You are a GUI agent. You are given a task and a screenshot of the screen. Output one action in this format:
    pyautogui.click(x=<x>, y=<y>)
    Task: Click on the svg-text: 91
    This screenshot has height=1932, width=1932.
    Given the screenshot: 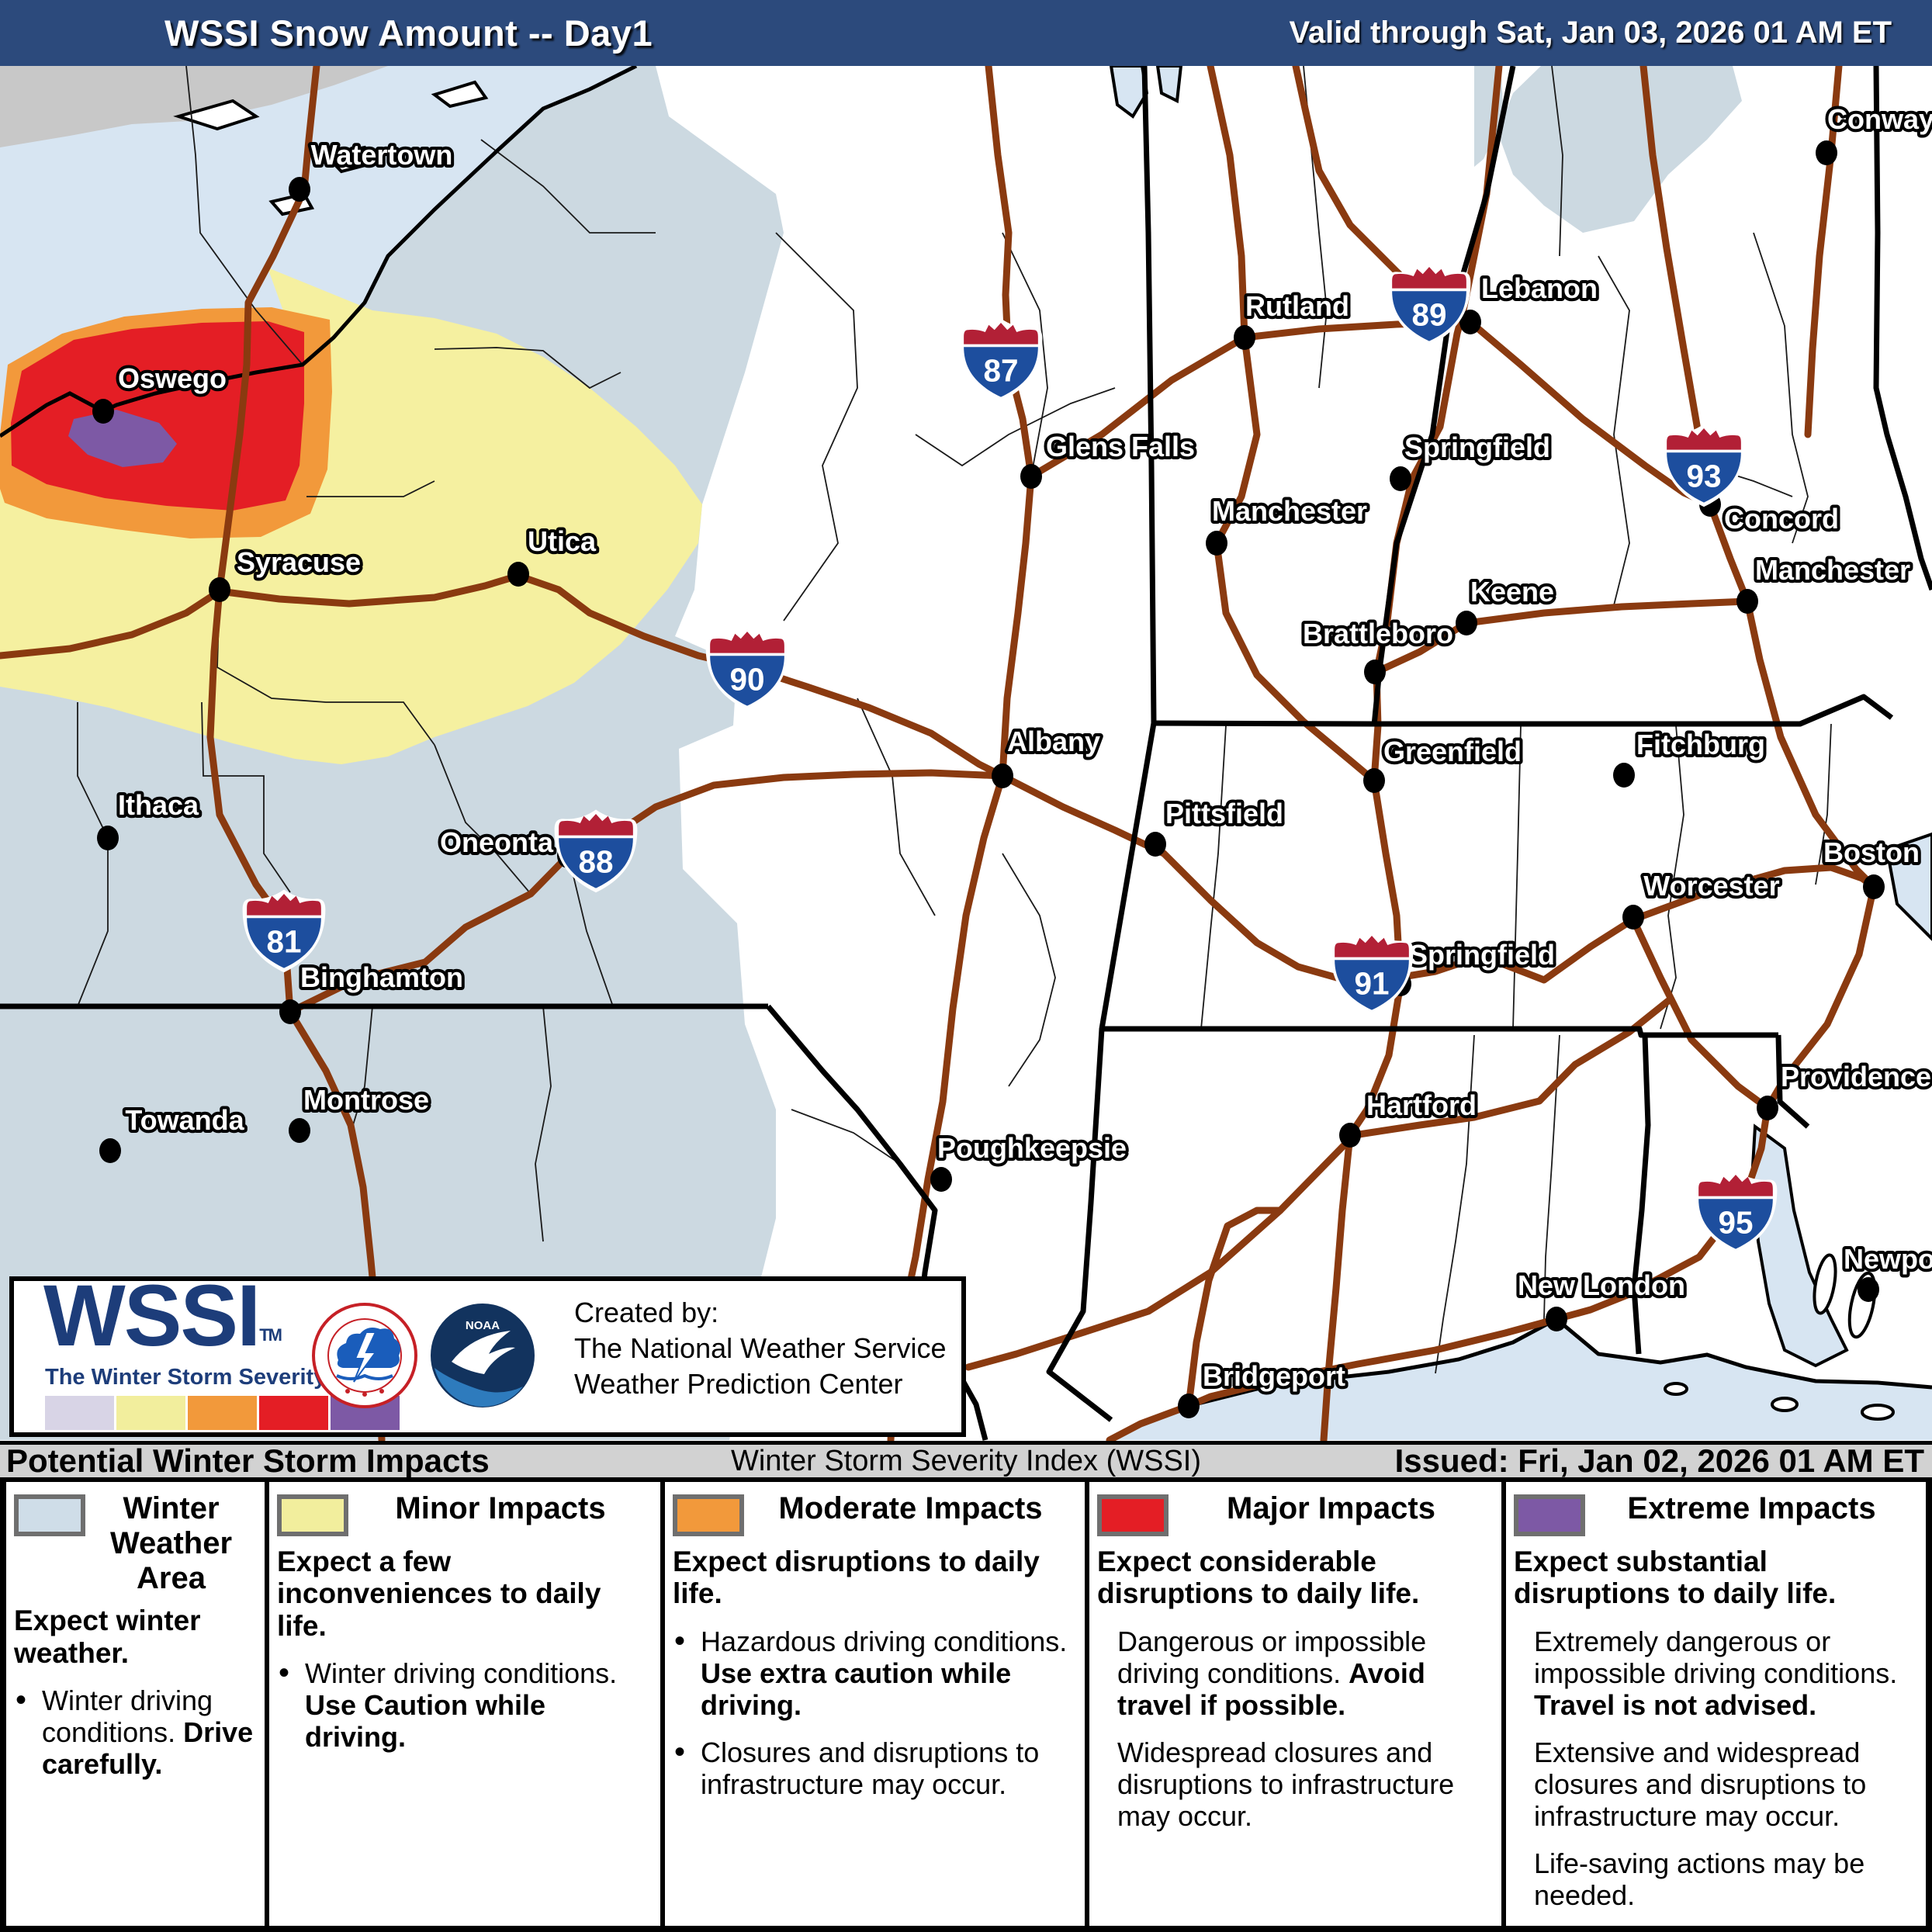 What is the action you would take?
    pyautogui.click(x=1371, y=983)
    